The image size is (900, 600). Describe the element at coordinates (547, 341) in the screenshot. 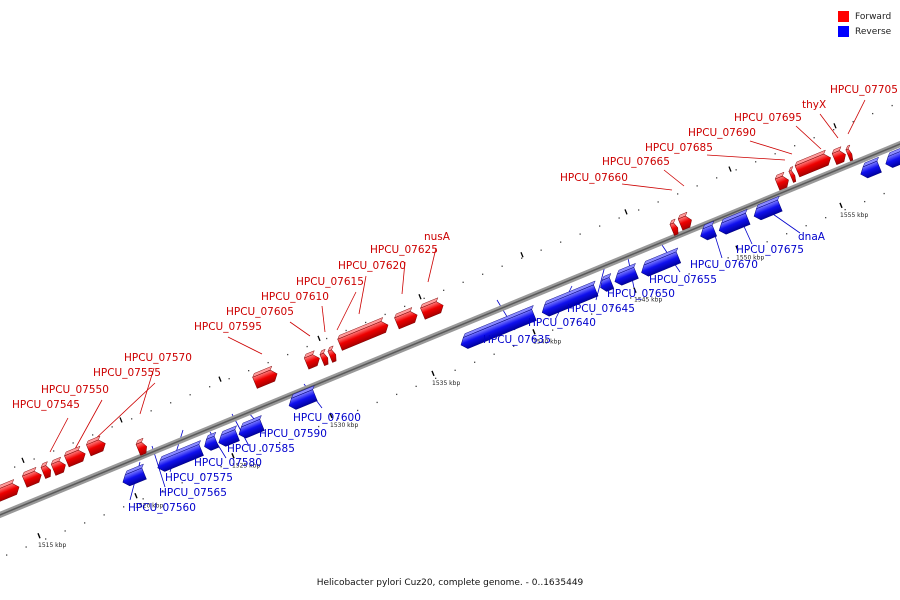

I see `scale-tick-label: 1540 kbp` at that location.